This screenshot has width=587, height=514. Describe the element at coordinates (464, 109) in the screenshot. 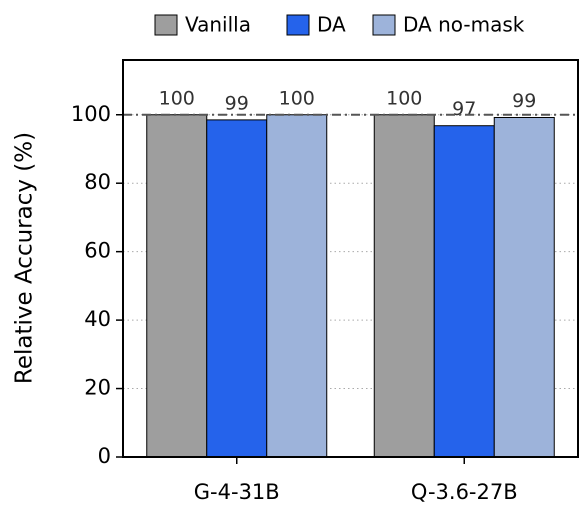

I see `value-label: 97` at that location.